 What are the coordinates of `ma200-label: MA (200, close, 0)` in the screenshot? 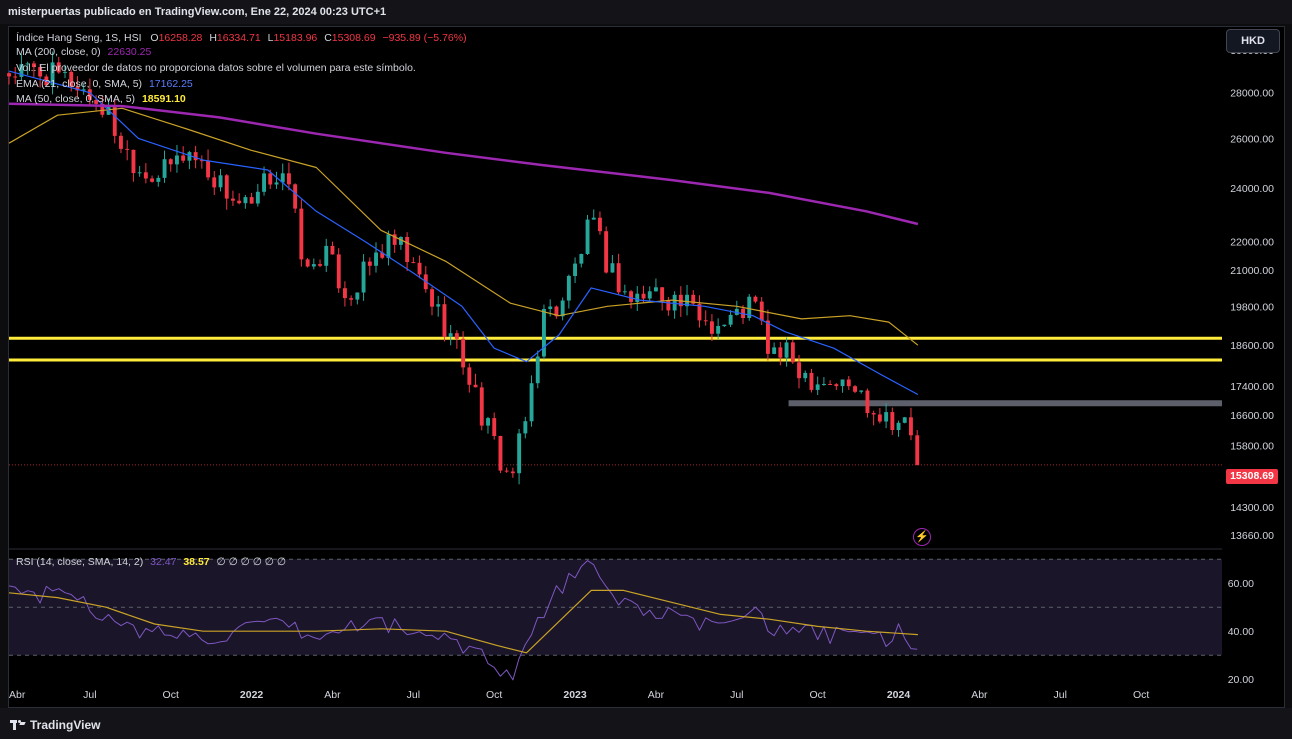 It's located at (58, 52).